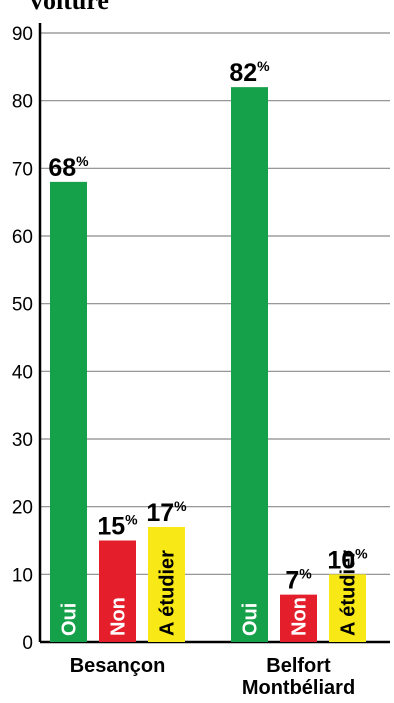  What do you see at coordinates (118, 666) in the screenshot?
I see `group-label: Besançon` at bounding box center [118, 666].